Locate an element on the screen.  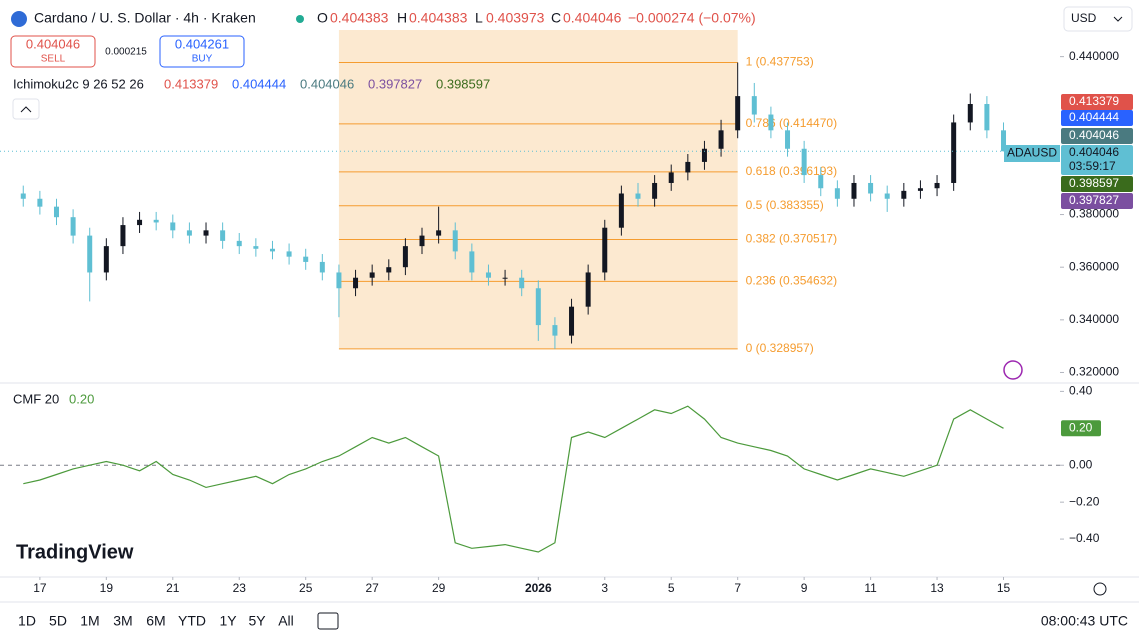
settings-icon is located at coordinates (1100, 589).